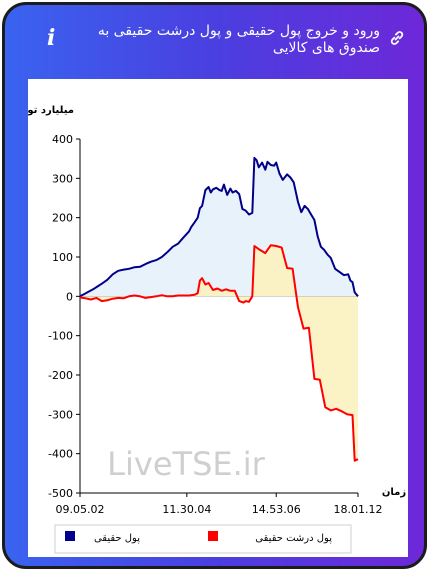 The width and height of the screenshot is (433, 574). I want to click on x-tick-label: 09.05.02, so click(80, 509).